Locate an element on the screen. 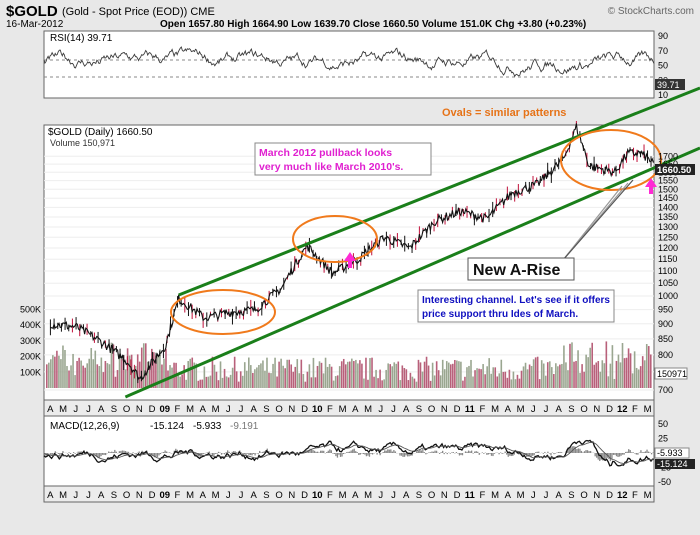 The height and width of the screenshot is (535, 700). channel-note-line-2: price support thru Ides of March. is located at coordinates (500, 314).